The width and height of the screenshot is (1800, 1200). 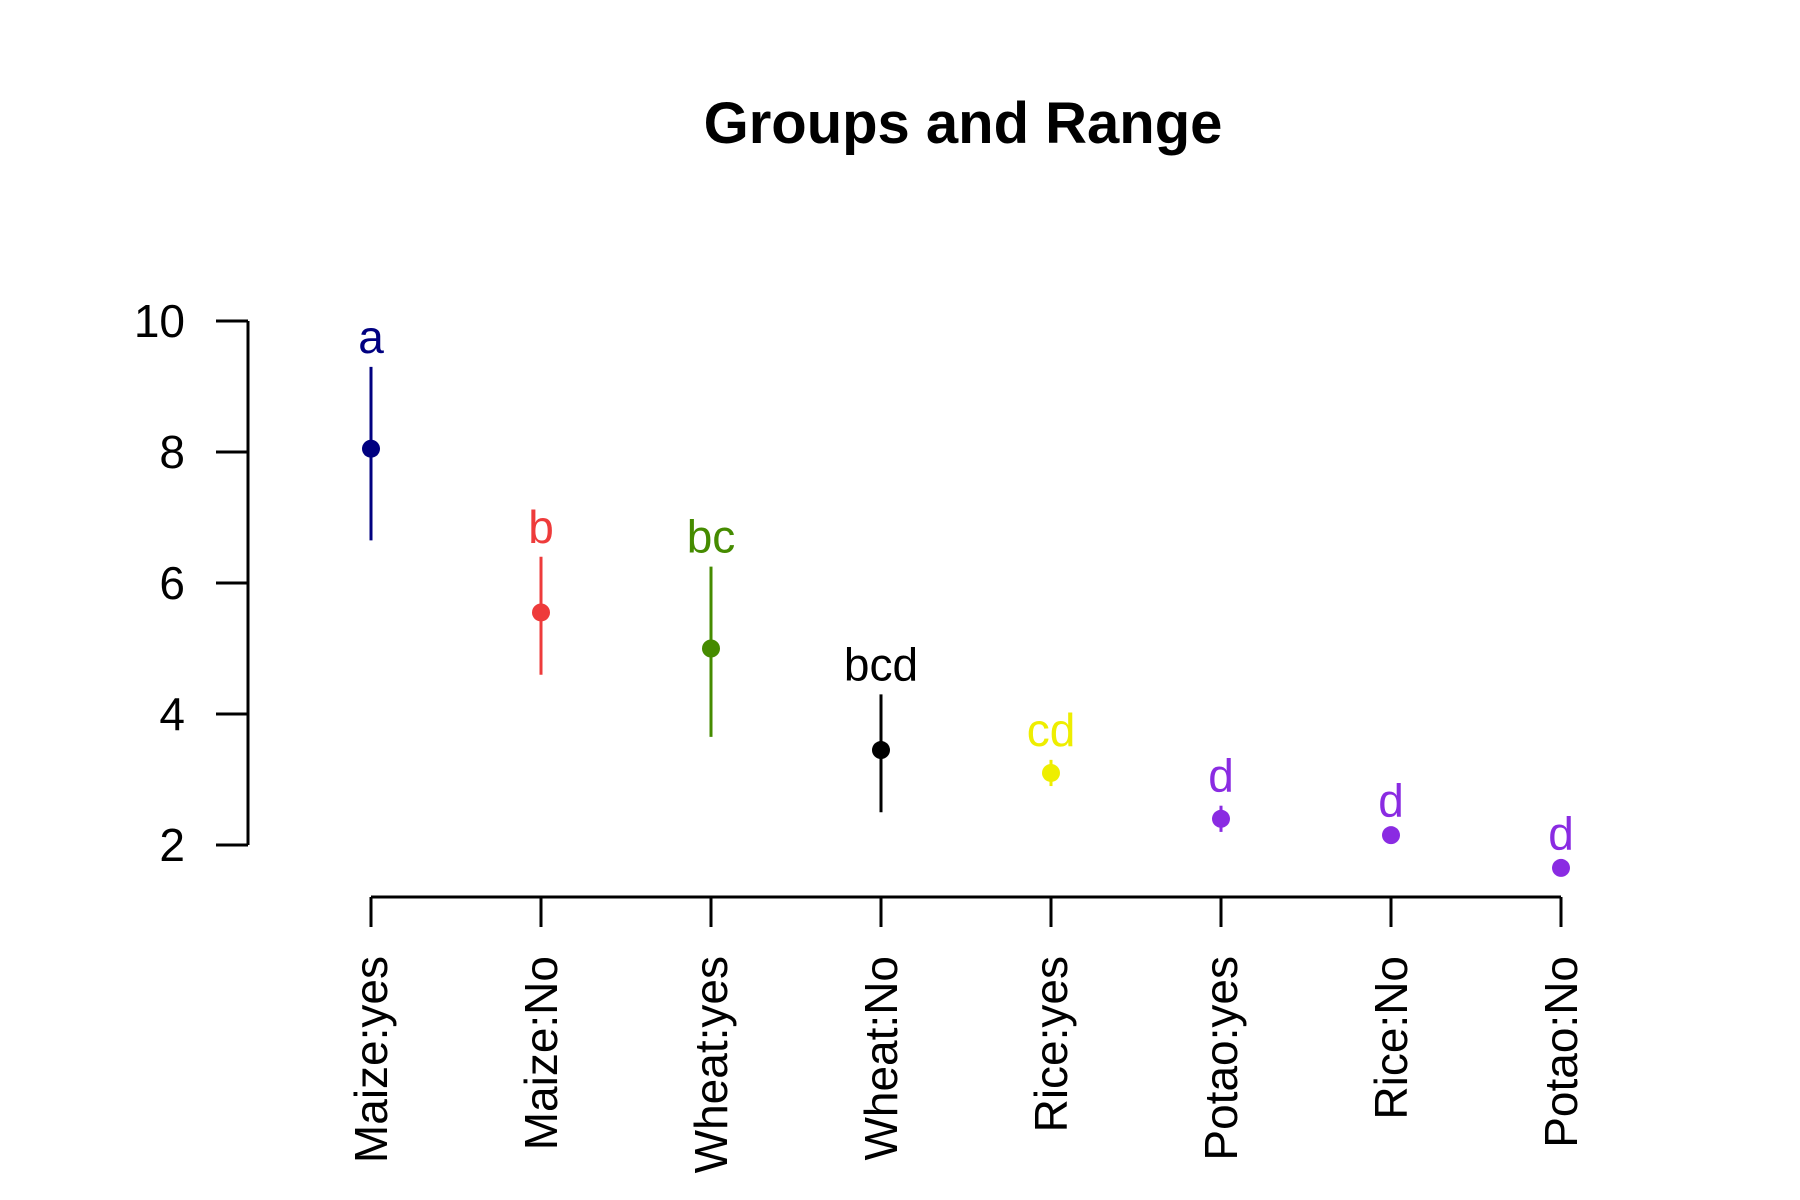 I want to click on y-tick-label: 8, so click(x=172, y=452).